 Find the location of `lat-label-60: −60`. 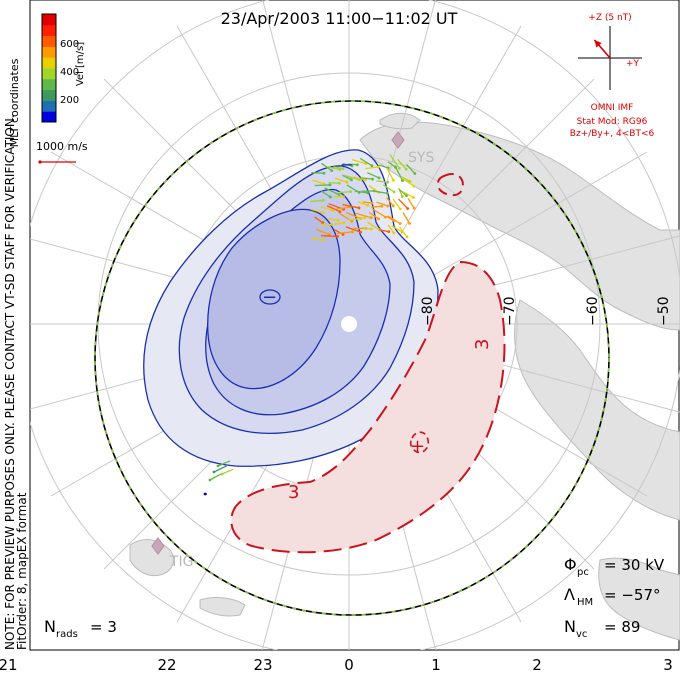

lat-label-60: −60 is located at coordinates (593, 311).